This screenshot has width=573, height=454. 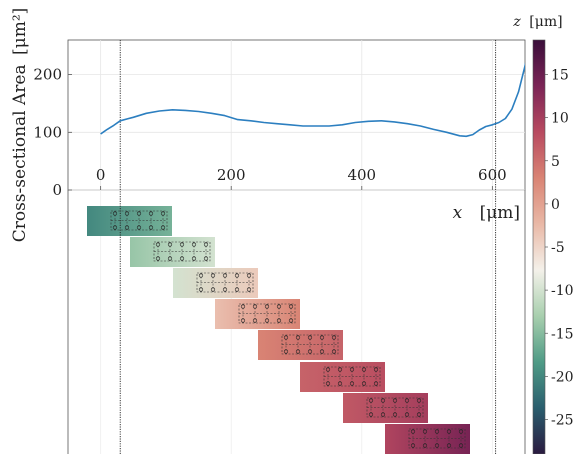 I want to click on colorbar-tick-label-2: 5, so click(x=555, y=162).